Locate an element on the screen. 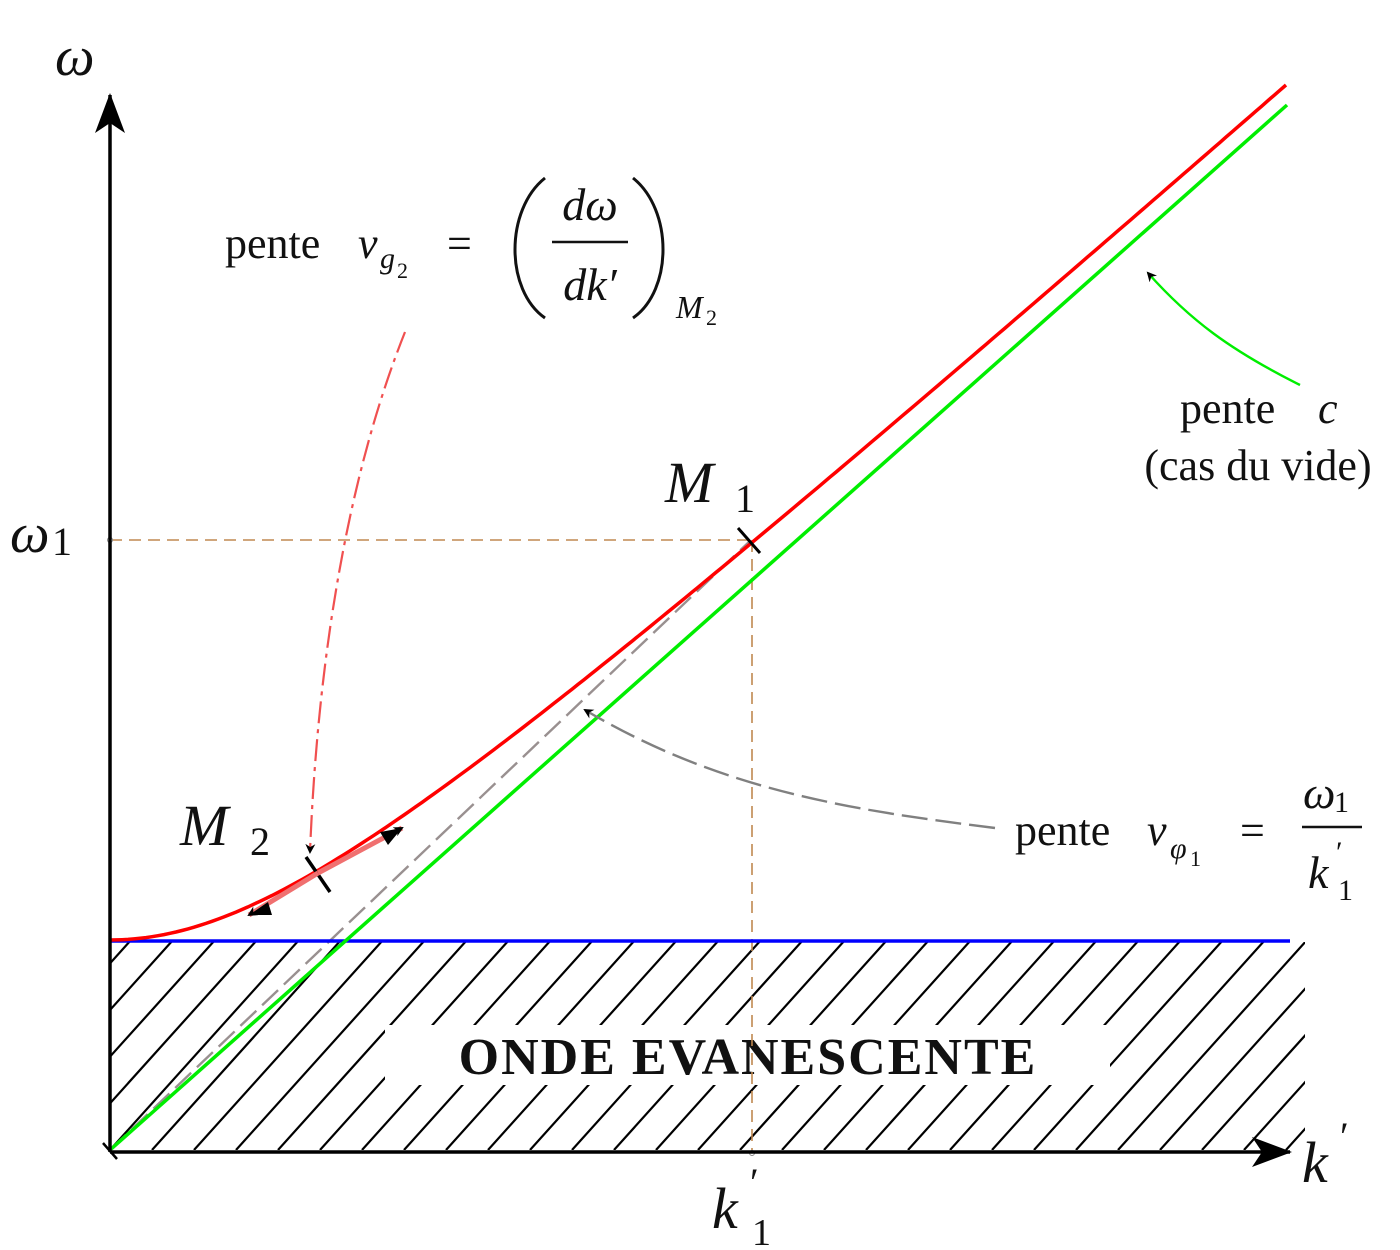  pv-numerator-sub: 1 is located at coordinates (1341, 802).